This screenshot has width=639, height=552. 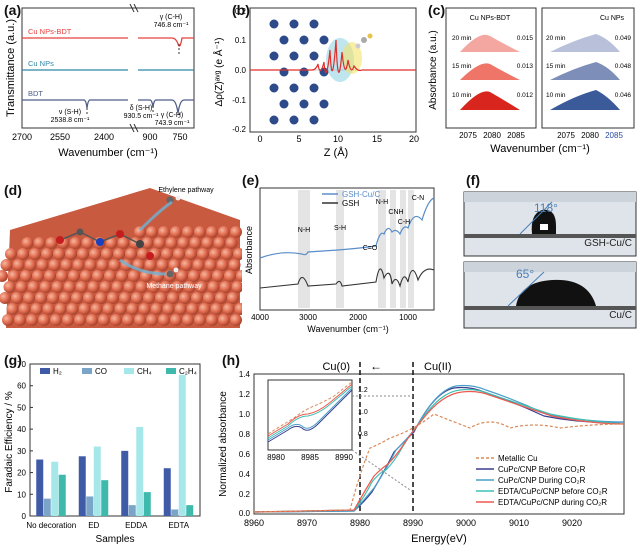 I want to click on xtick-a-900: 900, so click(x=149, y=137).